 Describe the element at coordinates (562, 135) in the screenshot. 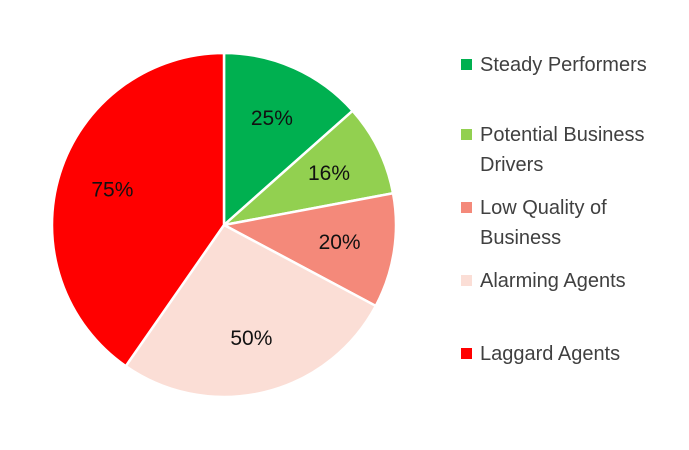

I see `legend-label-1: Potential Business` at that location.